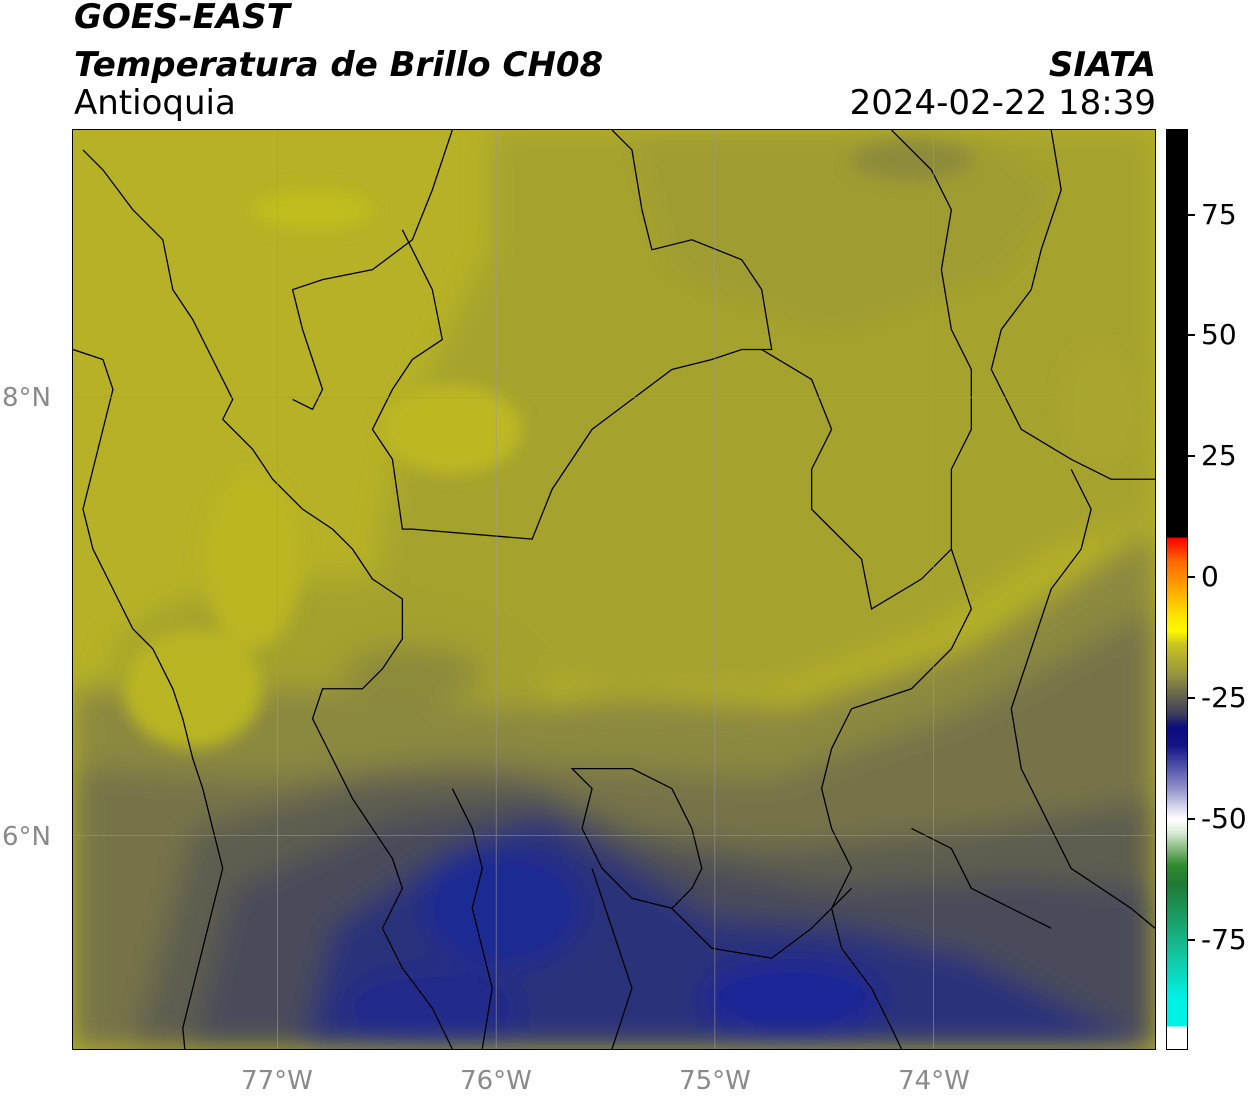 The image size is (1252, 1099). What do you see at coordinates (155, 103) in the screenshot?
I see `region-label: Antioquia` at bounding box center [155, 103].